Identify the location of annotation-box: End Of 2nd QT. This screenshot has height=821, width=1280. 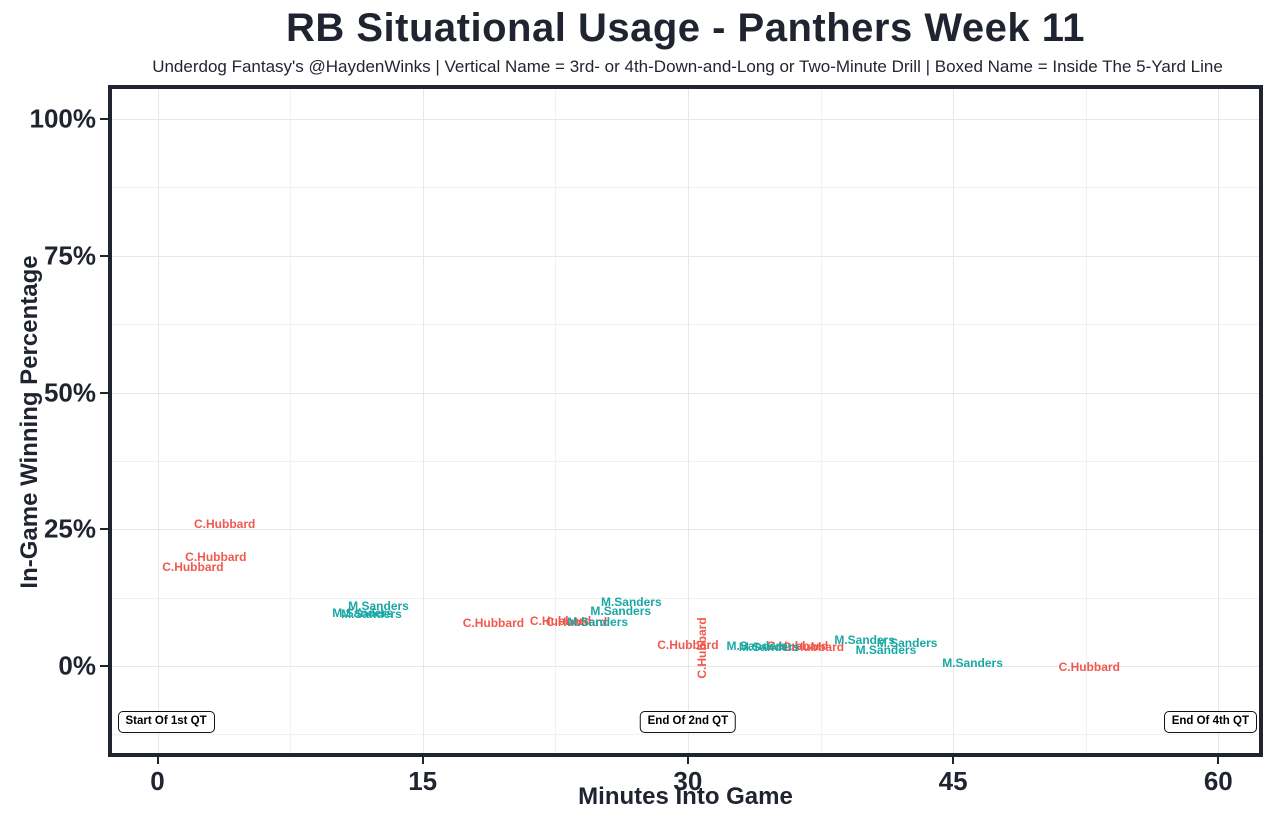
(688, 722).